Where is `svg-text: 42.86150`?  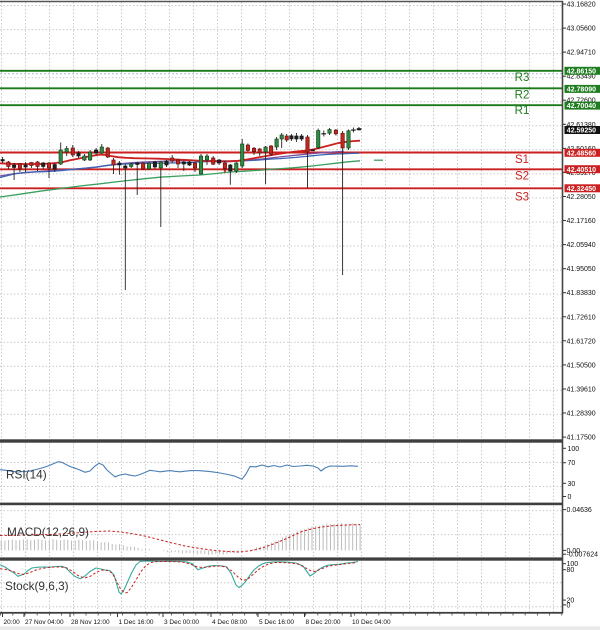
svg-text: 42.86150 is located at coordinates (581, 71).